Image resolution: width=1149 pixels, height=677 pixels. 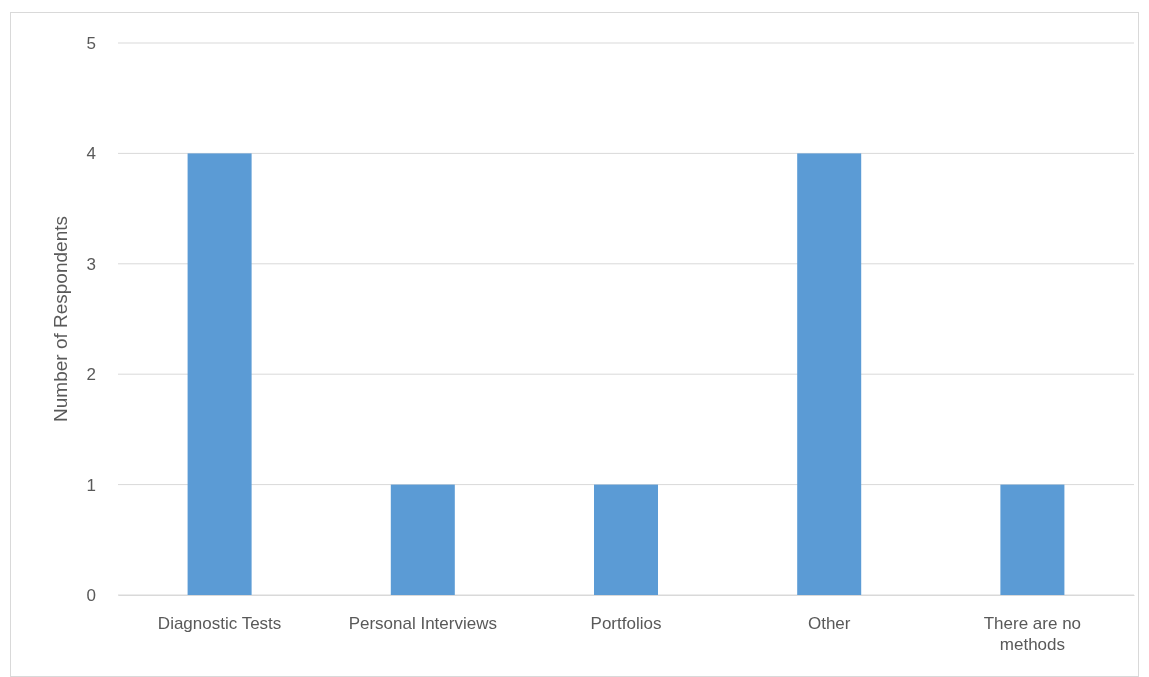 What do you see at coordinates (91, 43) in the screenshot?
I see `y-tick-label: 5` at bounding box center [91, 43].